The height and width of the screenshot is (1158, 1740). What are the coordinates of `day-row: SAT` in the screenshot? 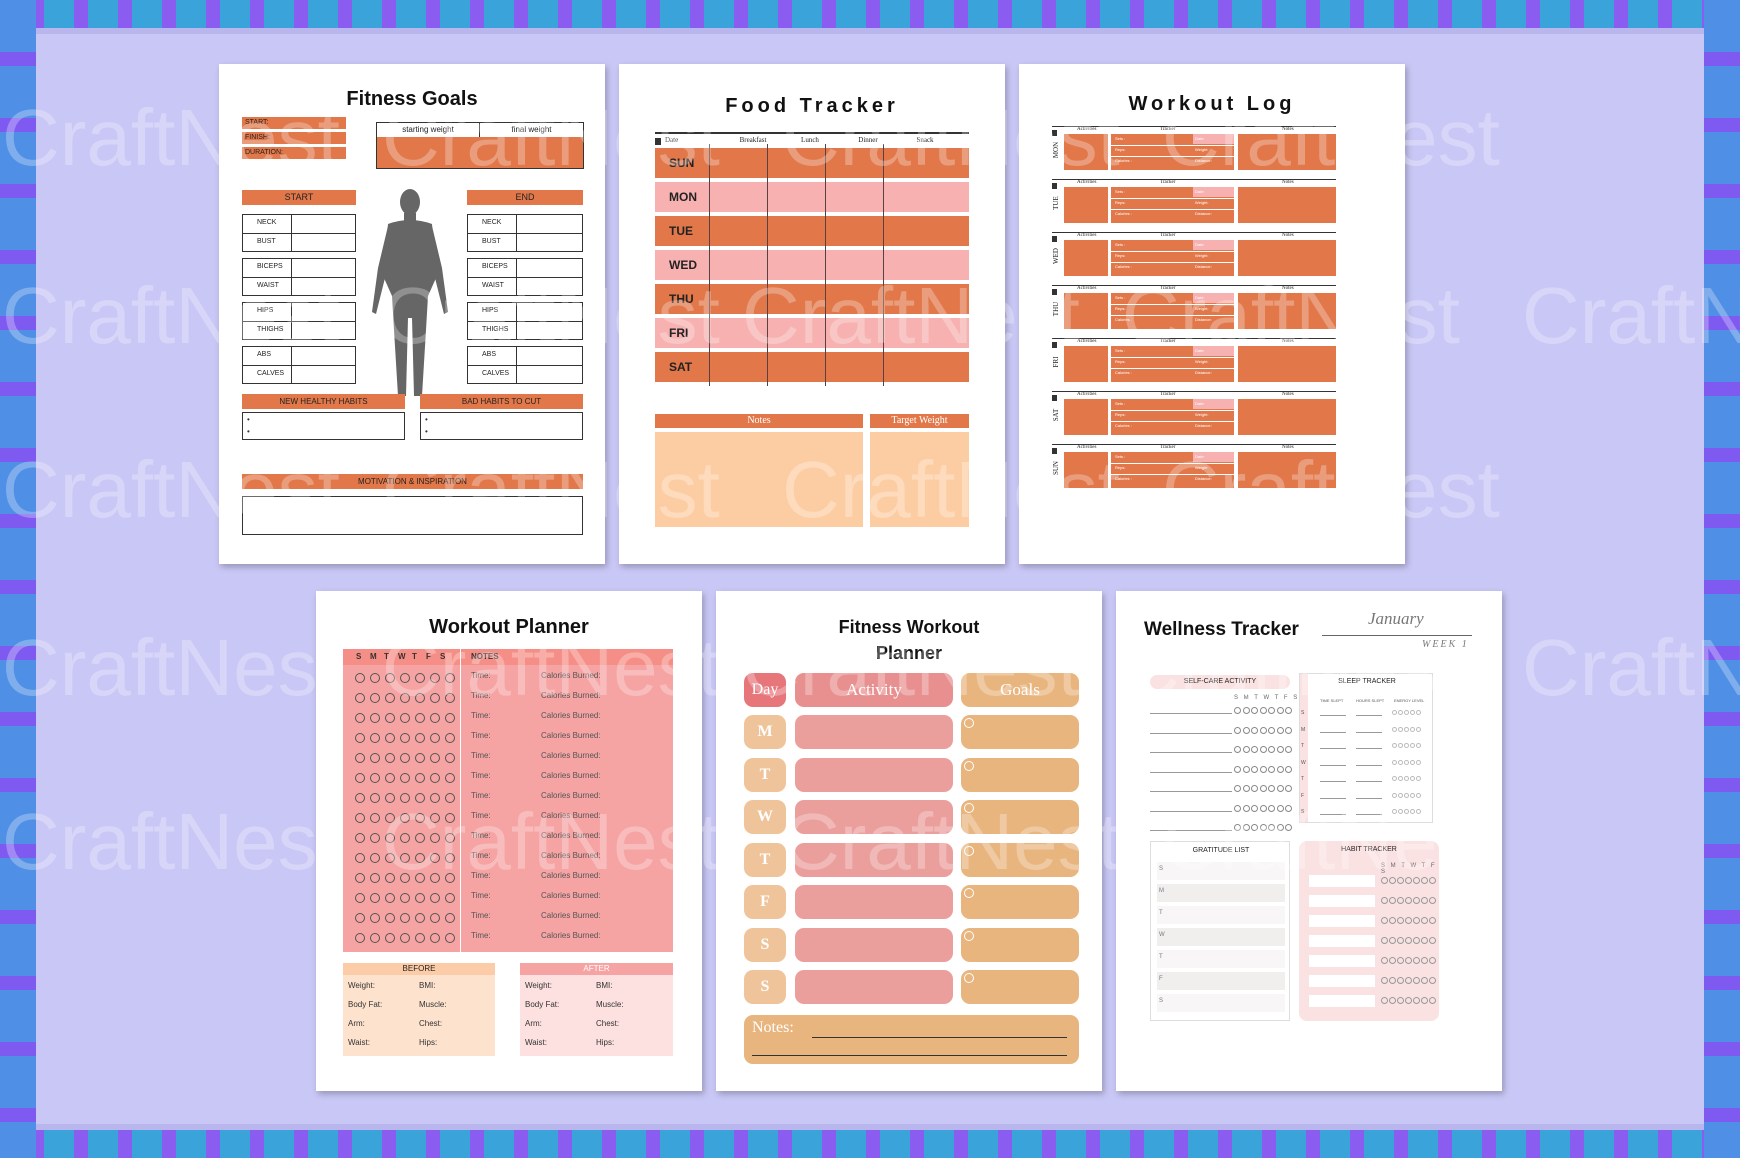 It's located at (812, 367).